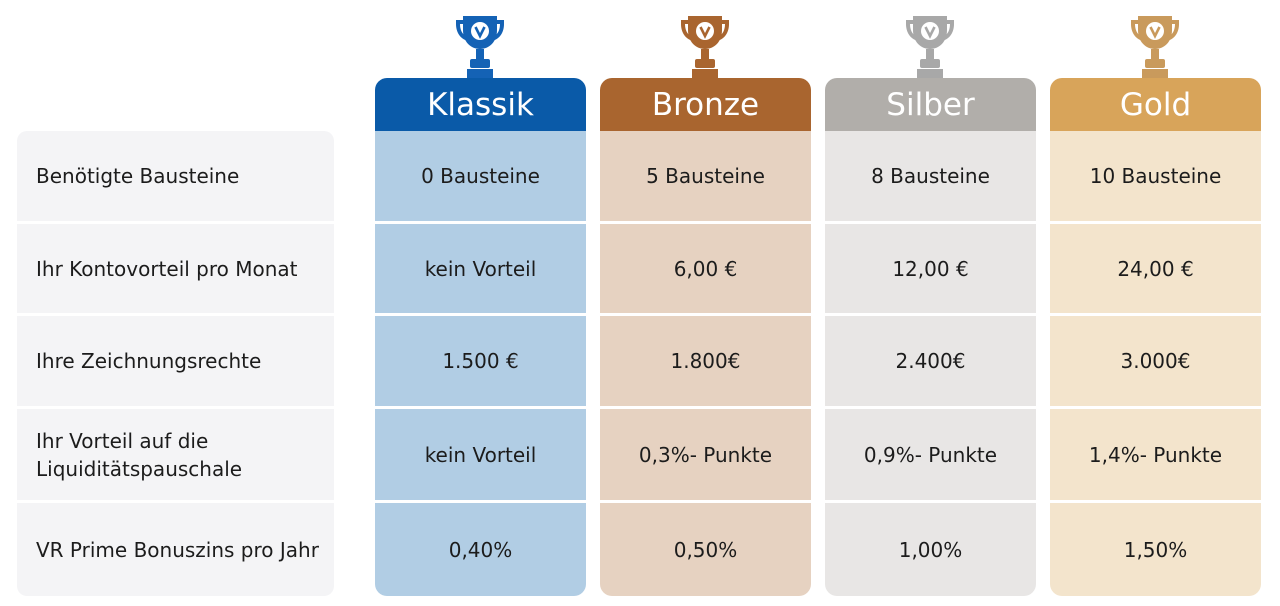  I want to click on row-label-zeichnungsrechte: Ihre Zeichnungsrechte, so click(175, 361).